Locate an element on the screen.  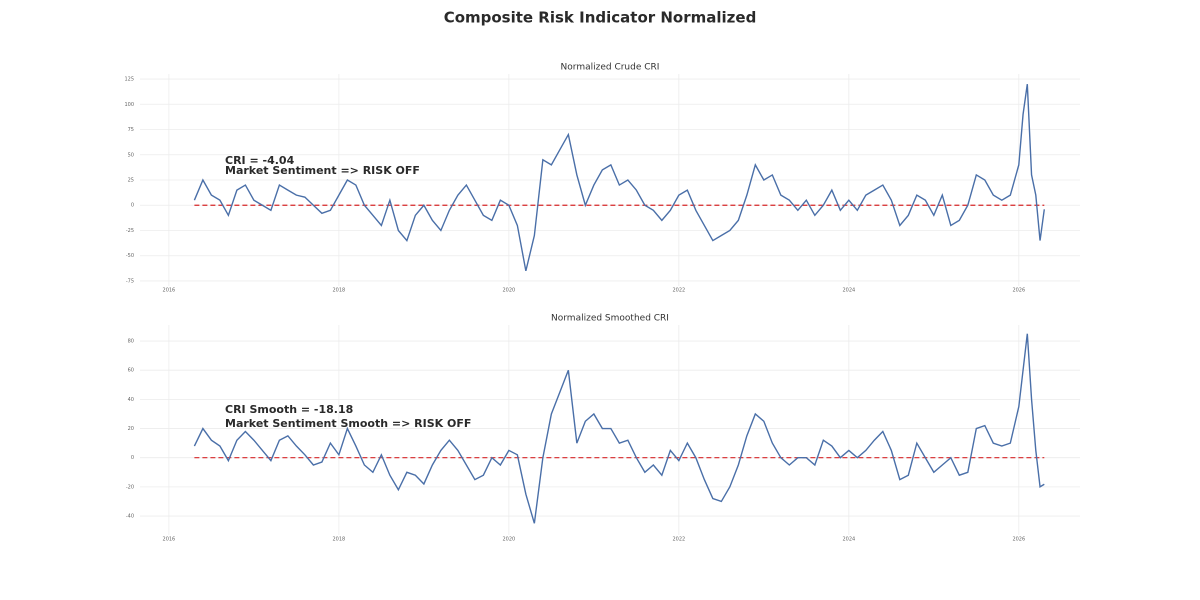
y-tick-label: -25 is located at coordinates (130, 231).